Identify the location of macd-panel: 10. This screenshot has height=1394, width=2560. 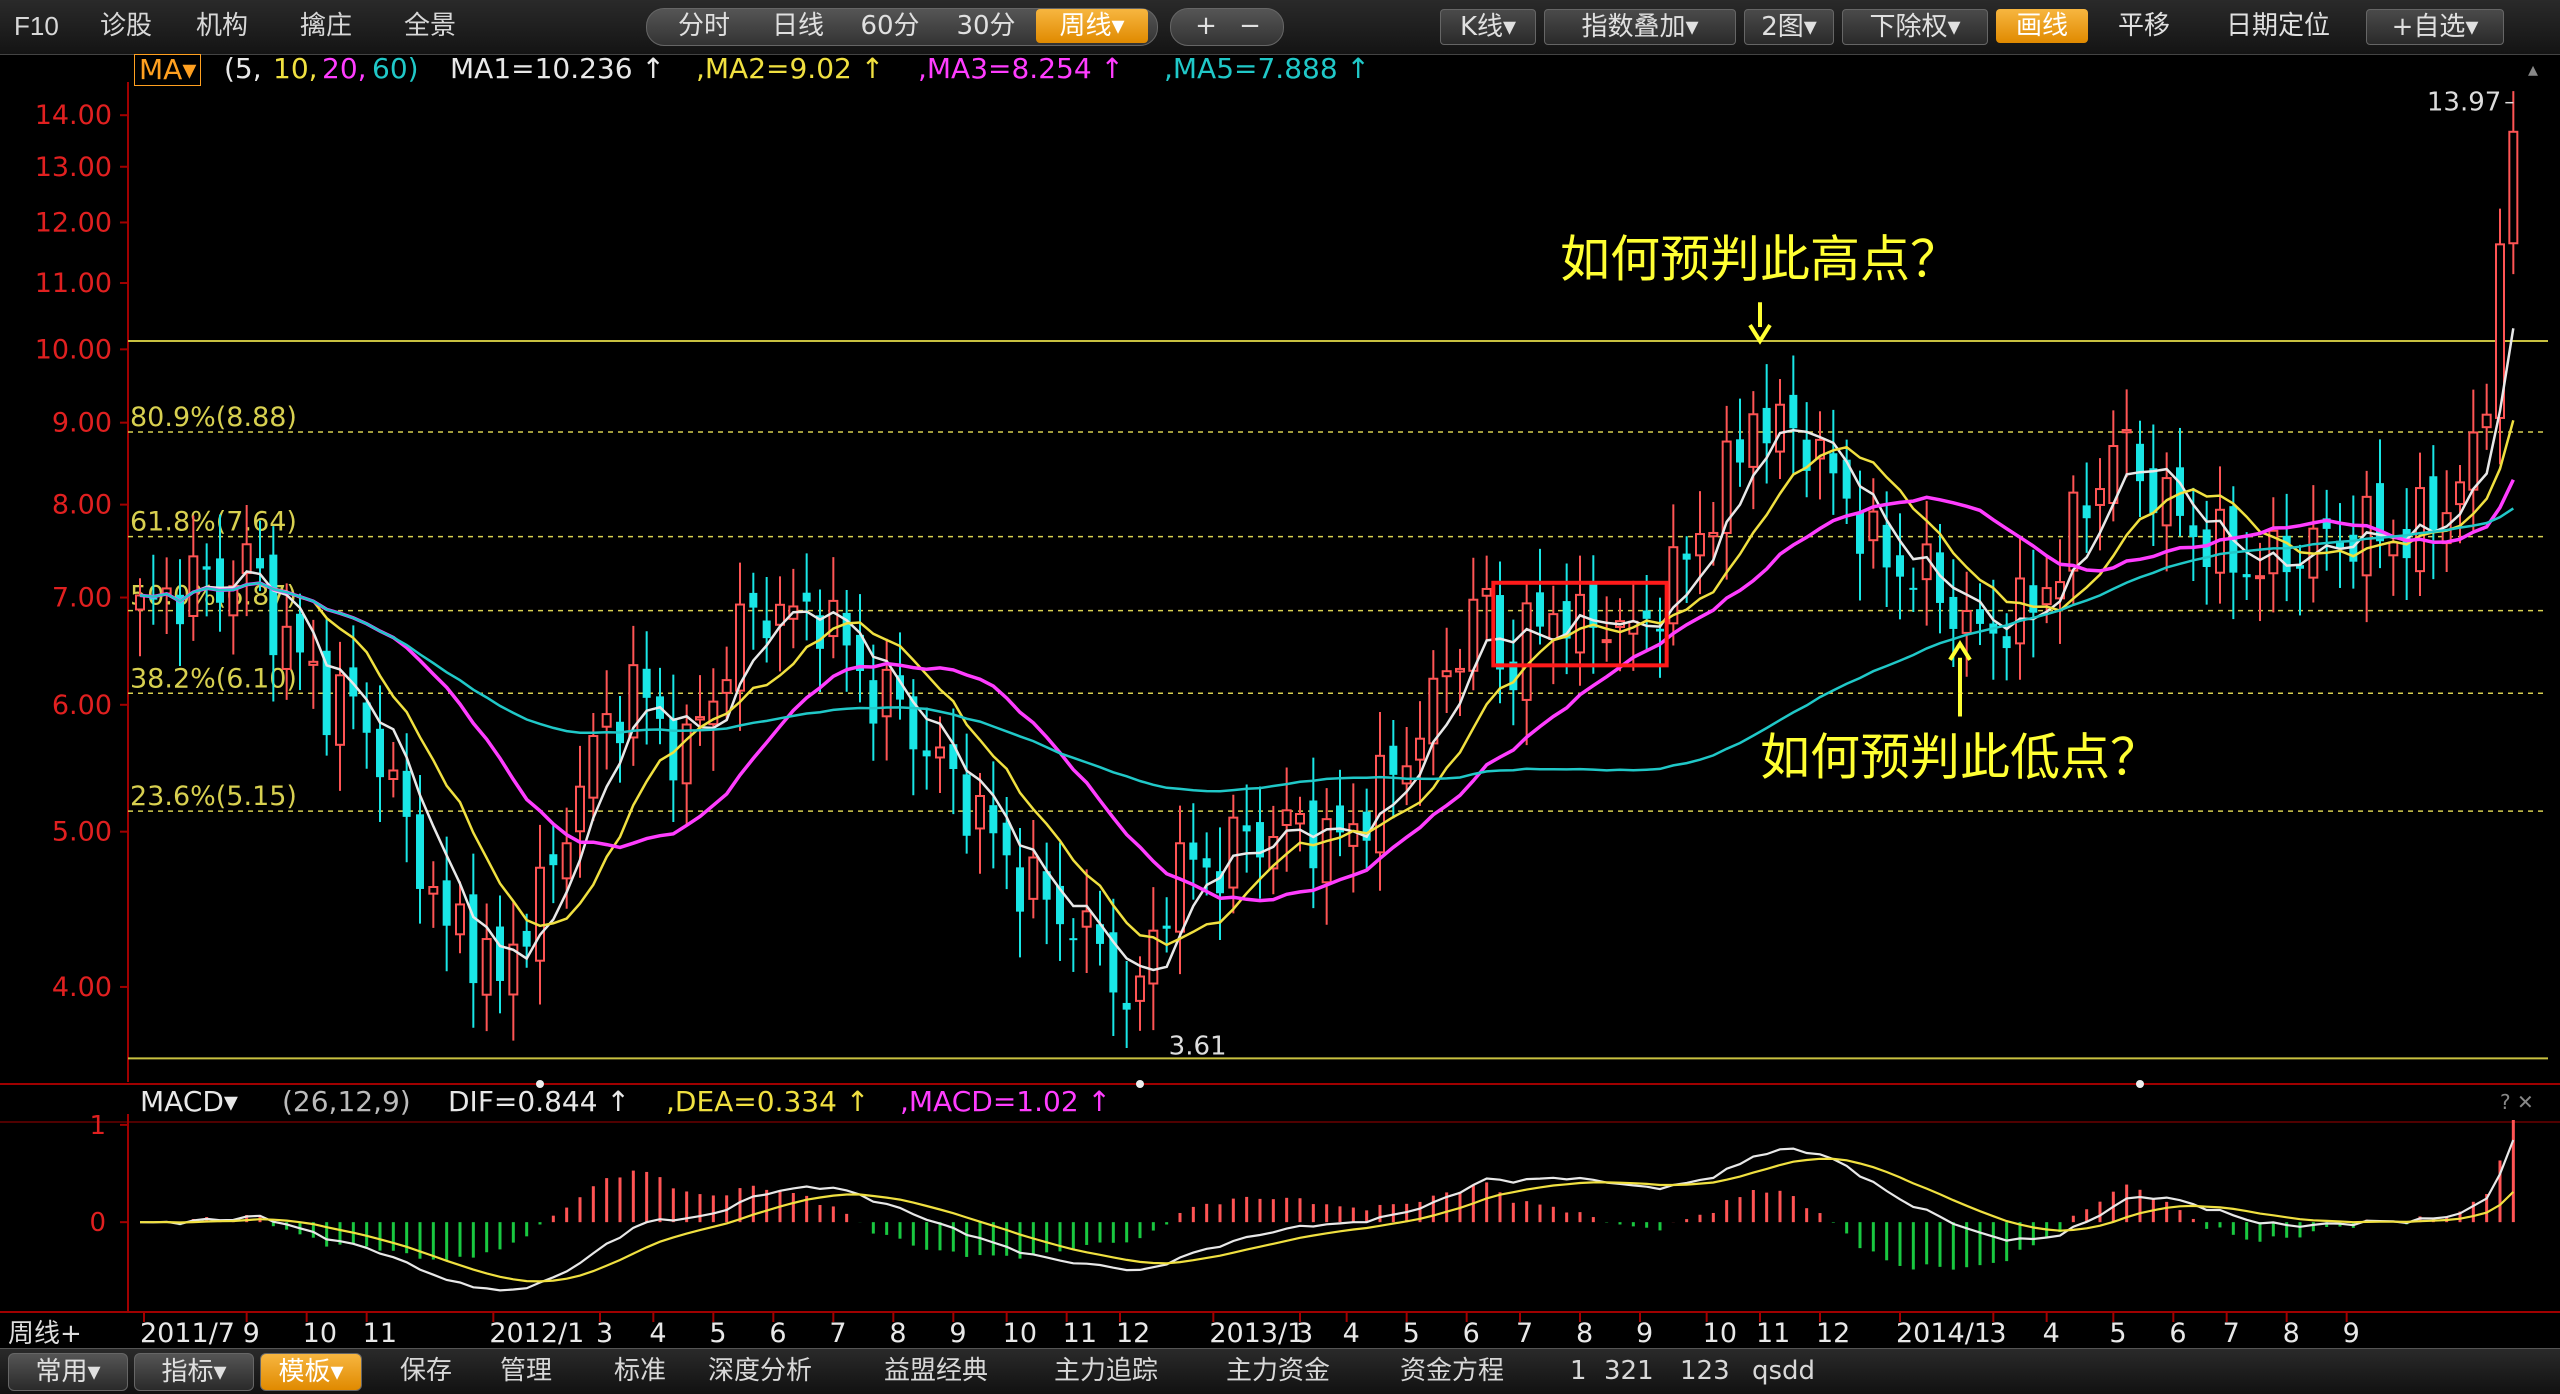
(1302, 1201).